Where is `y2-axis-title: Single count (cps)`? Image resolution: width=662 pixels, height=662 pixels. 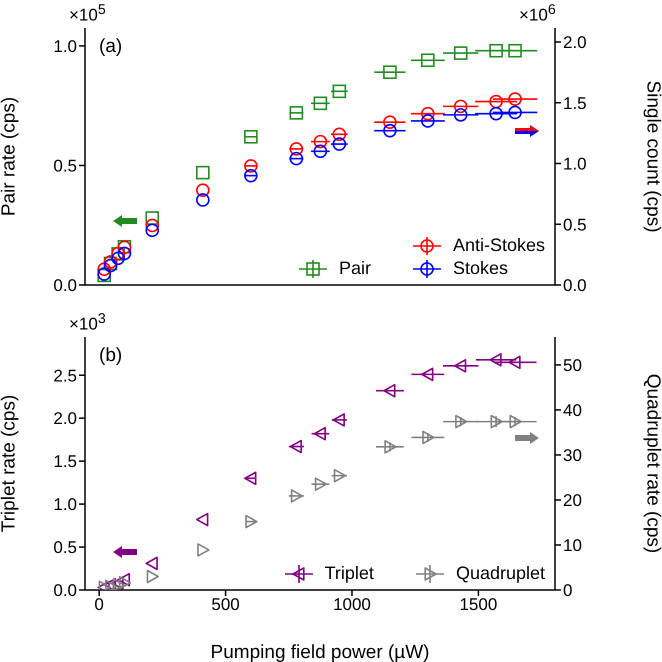 y2-axis-title: Single count (cps) is located at coordinates (652, 156).